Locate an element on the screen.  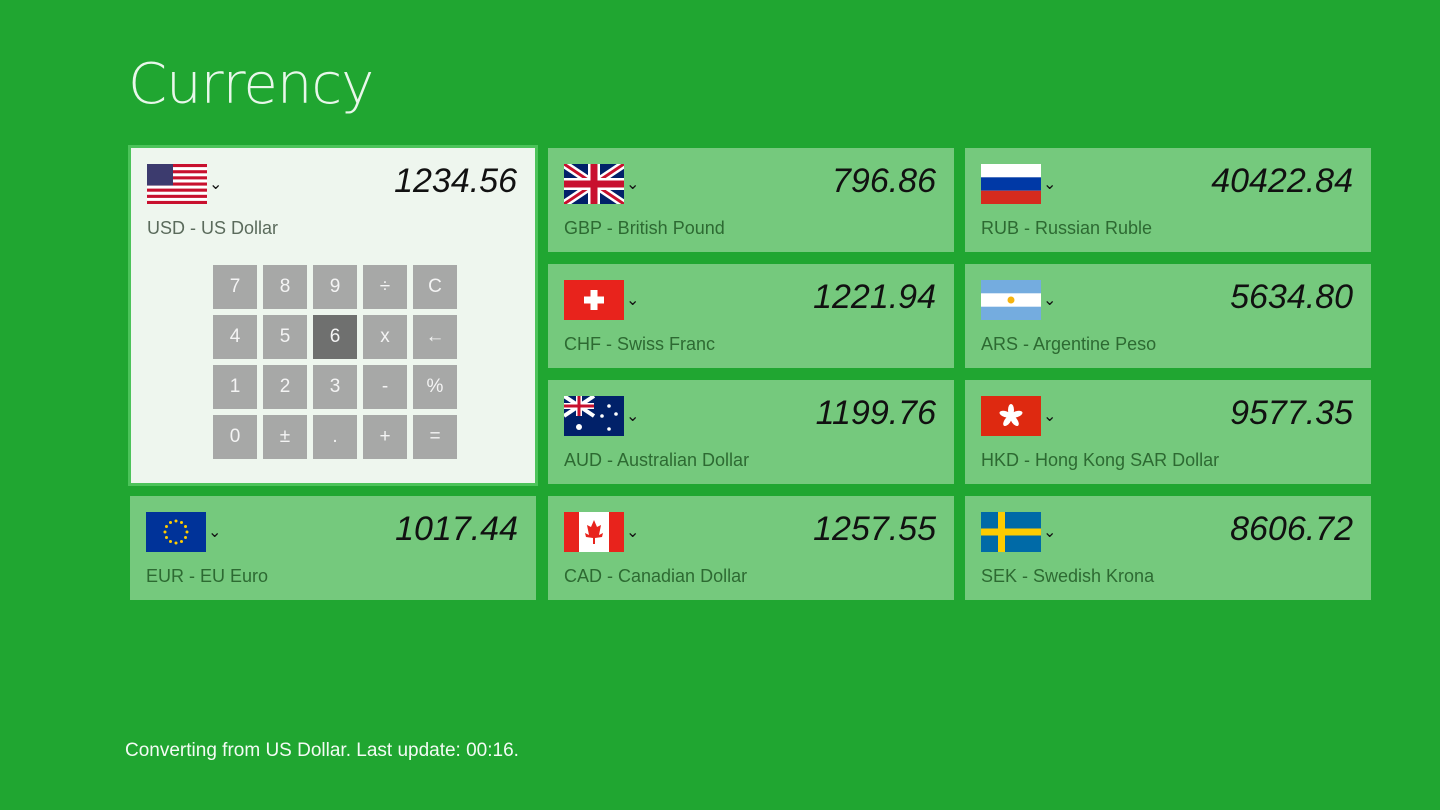
keypad: 7 8 9 ÷ C 4 5 6 x ← 1 2 3-% 0 ±. + = is located at coordinates (335, 362).